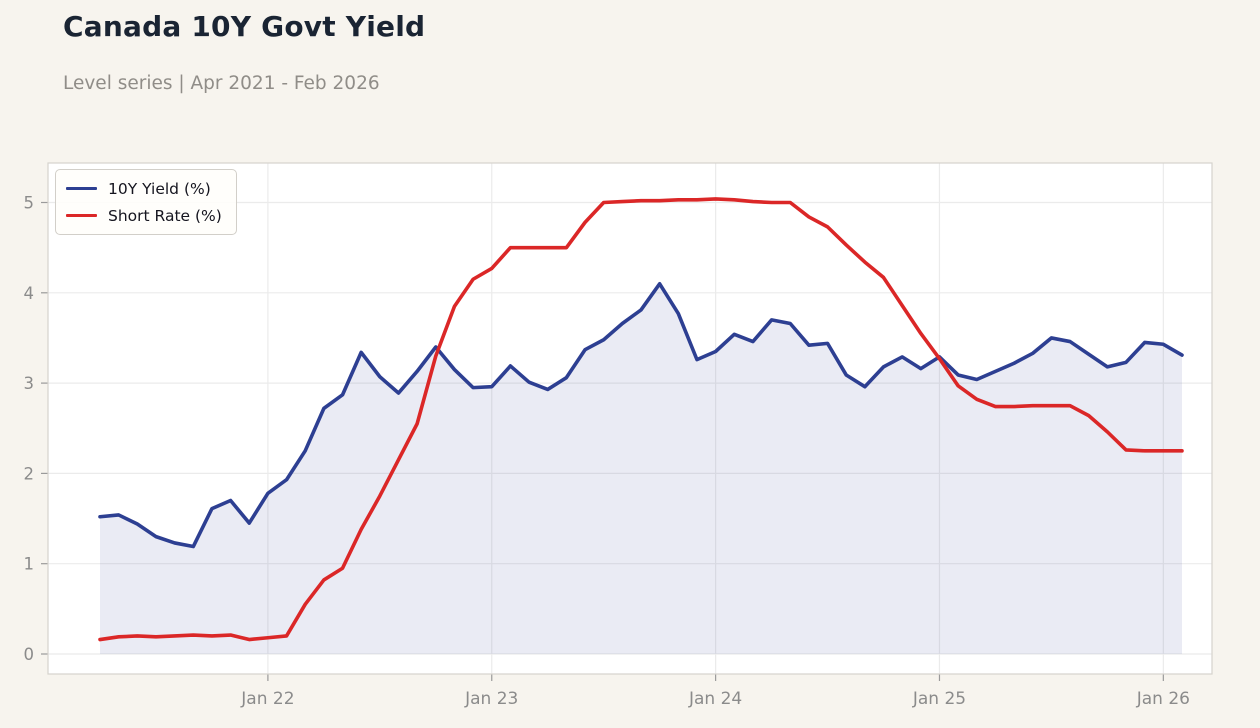 This screenshot has width=1260, height=728. Describe the element at coordinates (29, 564) in the screenshot. I see `y-tick-label: 1` at that location.